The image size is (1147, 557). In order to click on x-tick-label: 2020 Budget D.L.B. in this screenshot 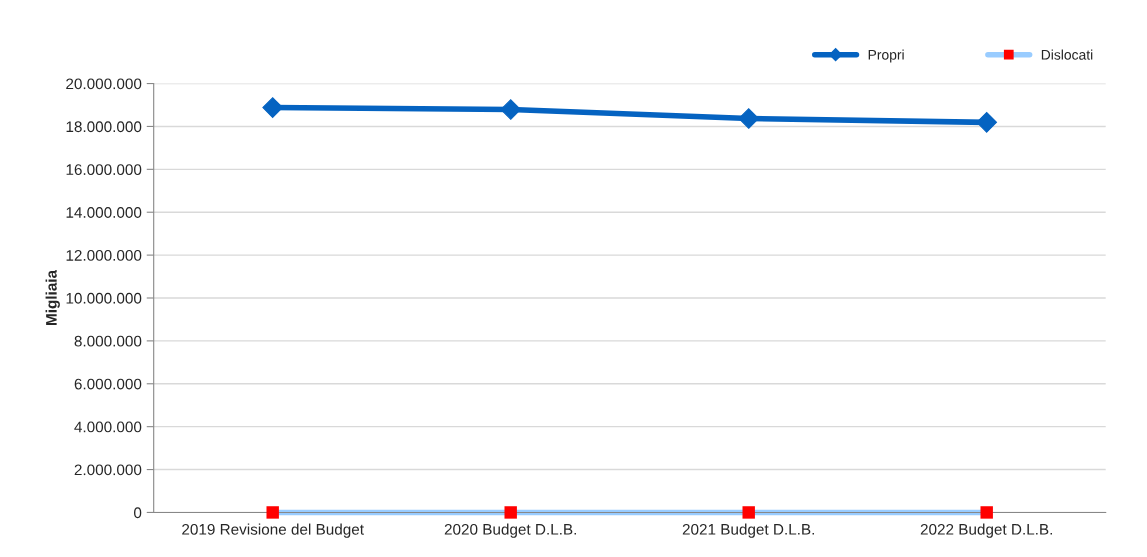, I will do `click(510, 530)`.